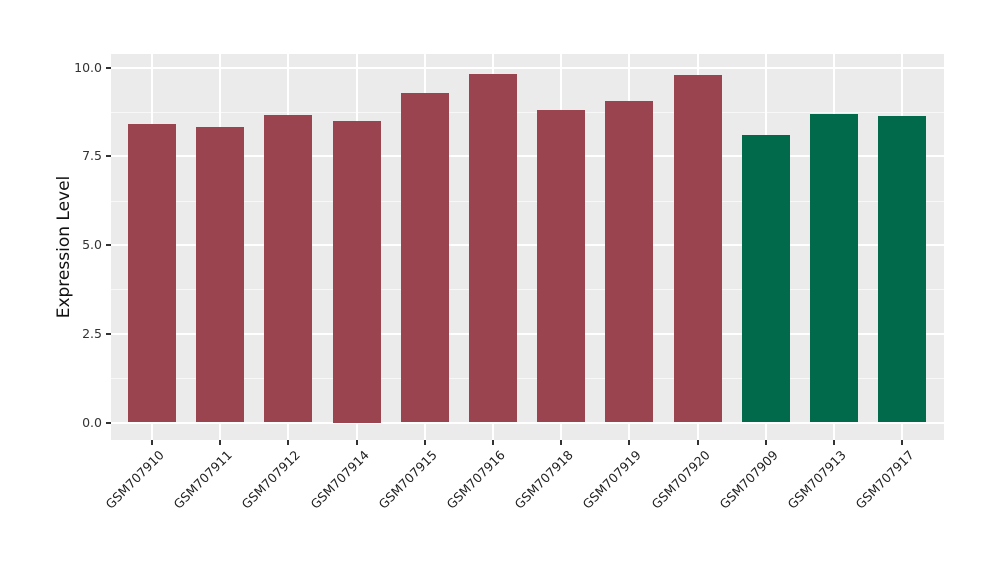  What do you see at coordinates (902, 269) in the screenshot?
I see `bar-GSM707917` at bounding box center [902, 269].